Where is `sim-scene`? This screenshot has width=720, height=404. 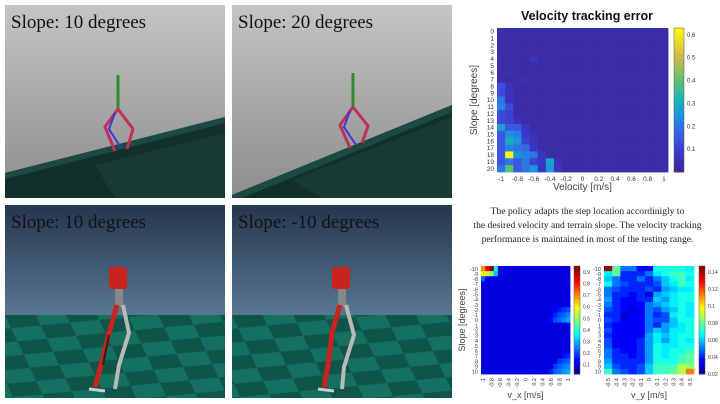
sim-scene is located at coordinates (342, 101).